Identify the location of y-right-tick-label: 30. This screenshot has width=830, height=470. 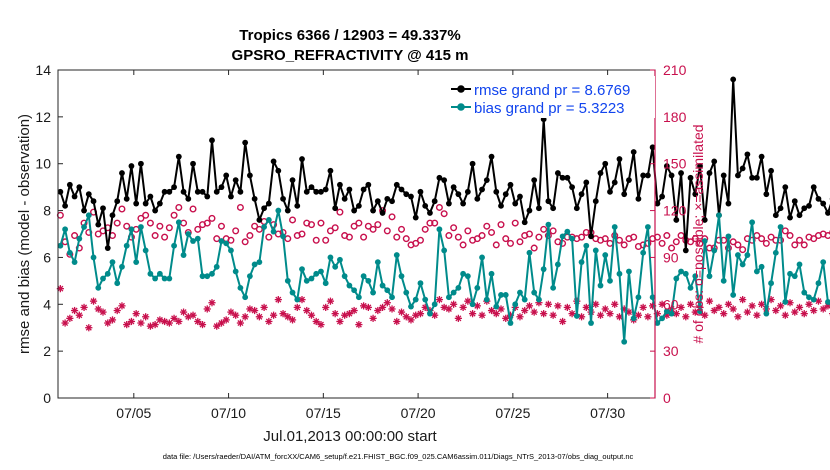
(671, 351).